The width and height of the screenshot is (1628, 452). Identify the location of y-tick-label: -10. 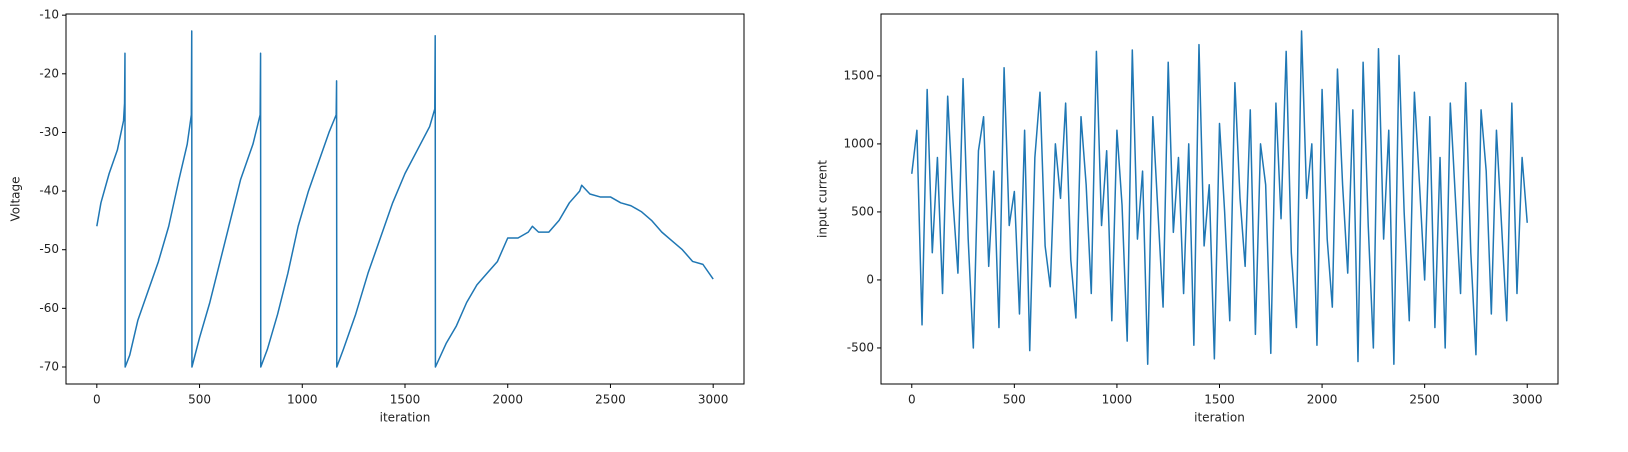
(49, 15).